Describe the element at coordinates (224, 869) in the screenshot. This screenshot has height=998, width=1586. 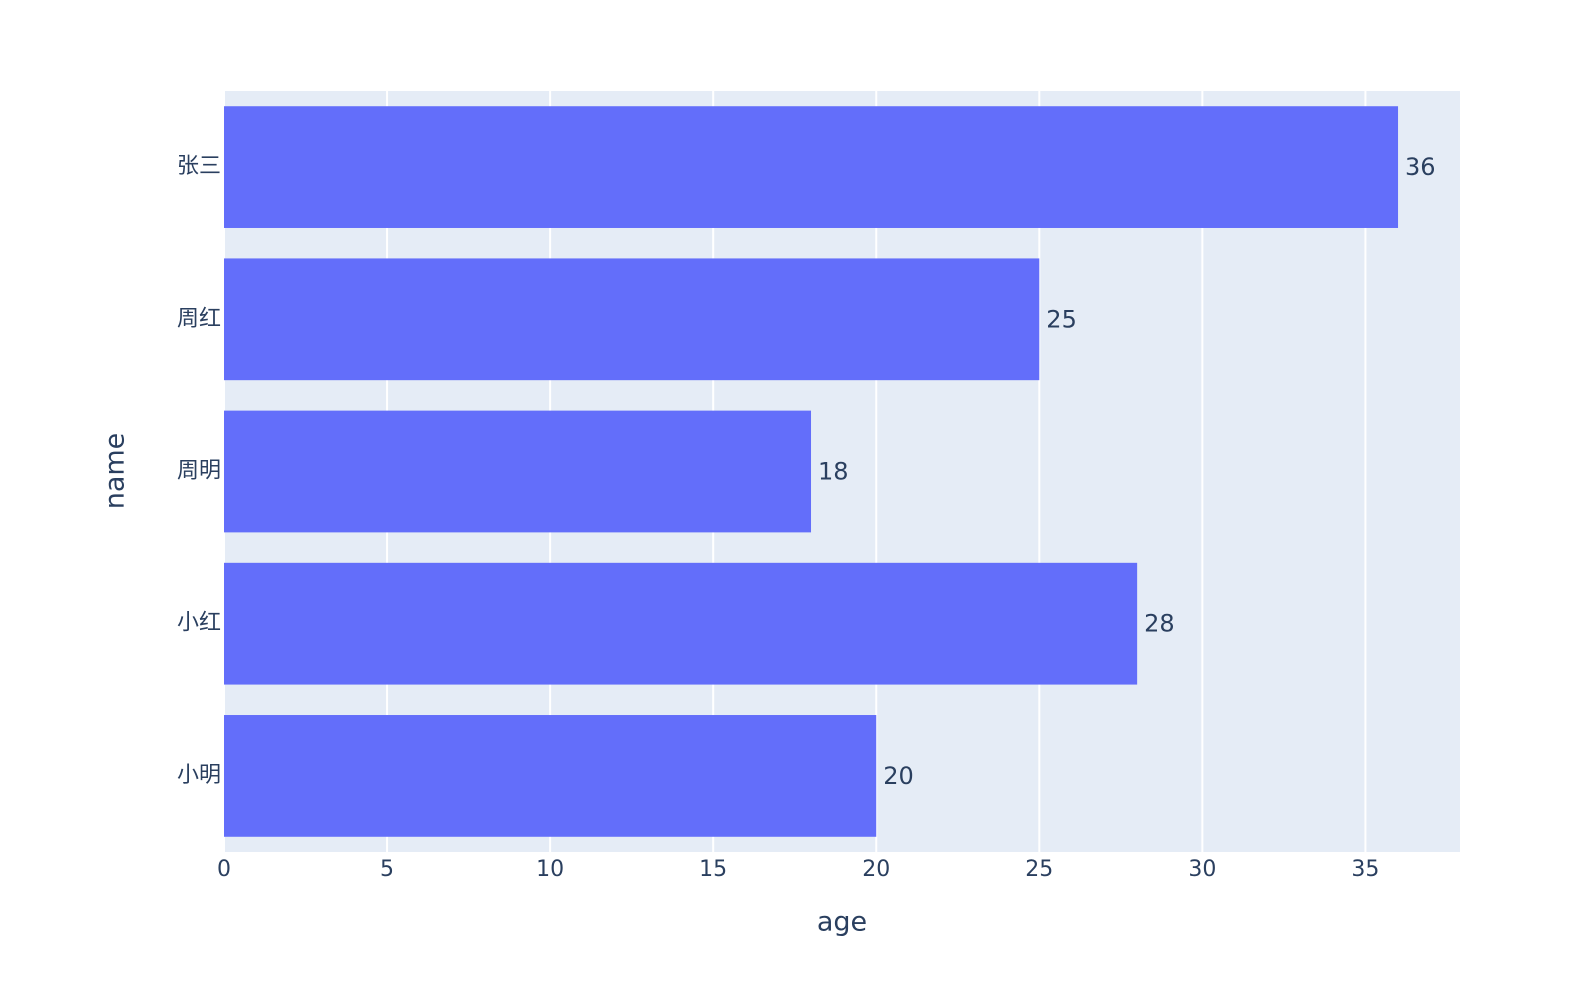
I see `x-tick-label: 0` at that location.